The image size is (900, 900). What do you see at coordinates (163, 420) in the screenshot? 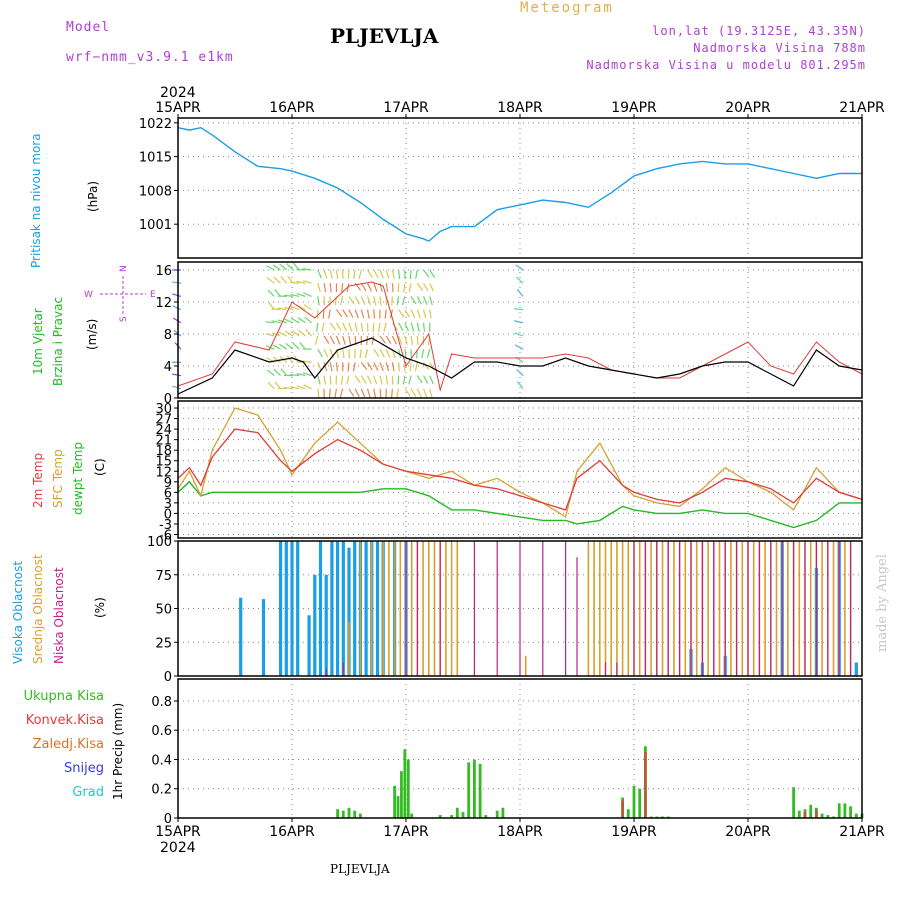
I see `temp-ytick-label: 27` at bounding box center [163, 420].